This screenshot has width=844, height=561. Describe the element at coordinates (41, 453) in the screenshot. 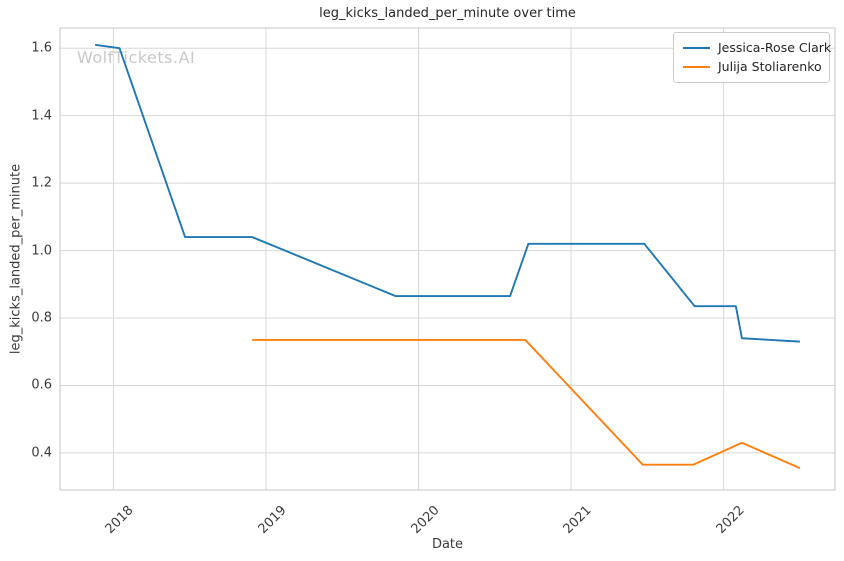

I see `y-tick-label: 0.4` at that location.